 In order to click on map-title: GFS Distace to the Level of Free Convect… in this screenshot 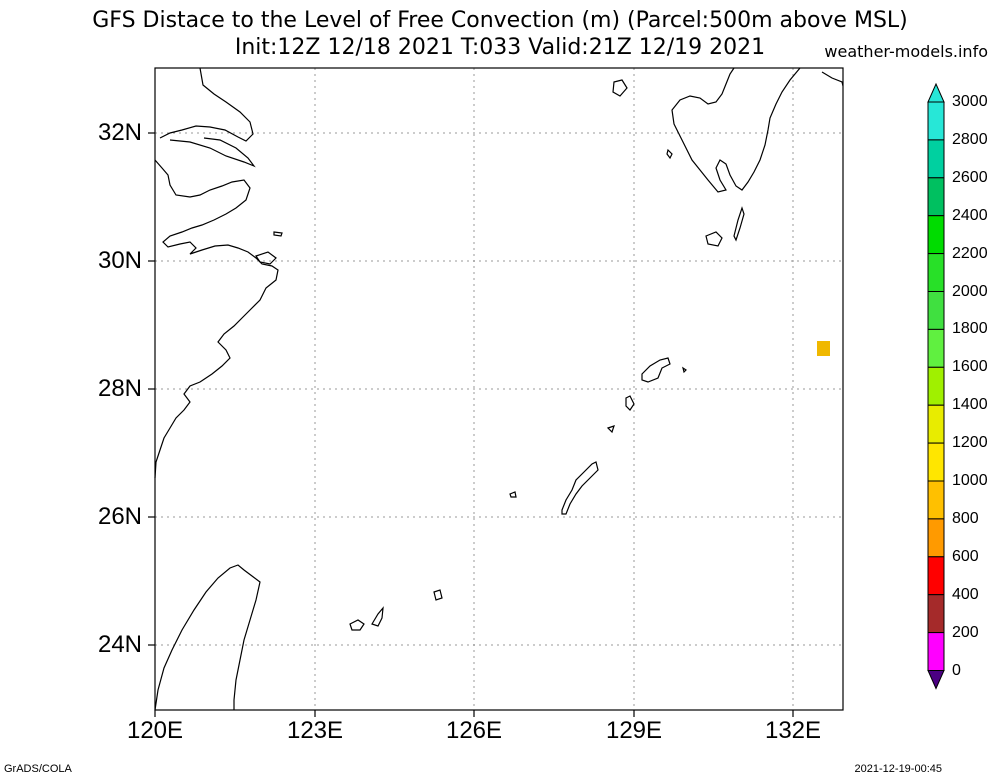, I will do `click(500, 20)`.